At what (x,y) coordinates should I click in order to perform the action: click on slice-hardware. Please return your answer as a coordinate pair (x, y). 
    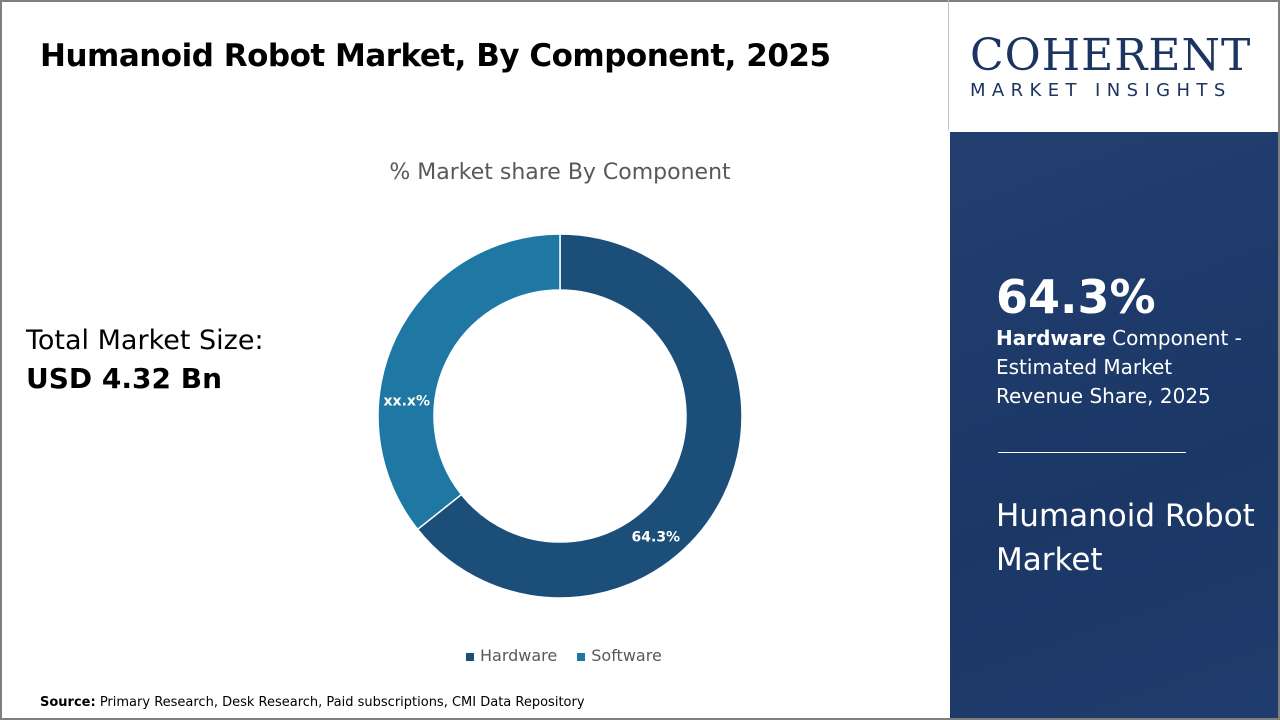
    Looking at the image, I should click on (579, 416).